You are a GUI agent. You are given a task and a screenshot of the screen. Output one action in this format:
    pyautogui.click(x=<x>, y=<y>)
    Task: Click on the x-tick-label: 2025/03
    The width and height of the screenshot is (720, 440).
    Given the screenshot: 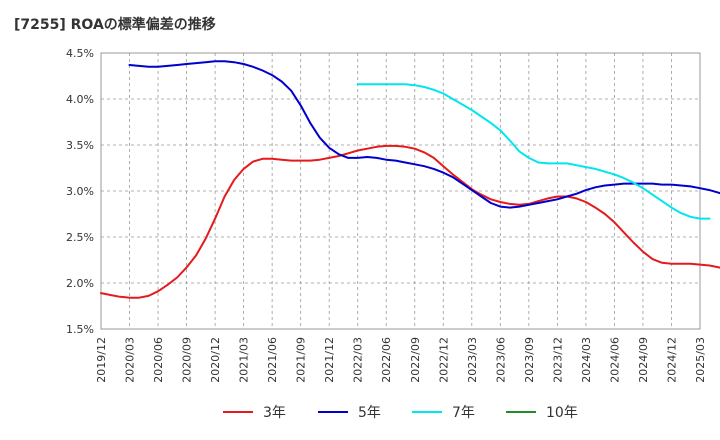 What is the action you would take?
    pyautogui.click(x=700, y=360)
    